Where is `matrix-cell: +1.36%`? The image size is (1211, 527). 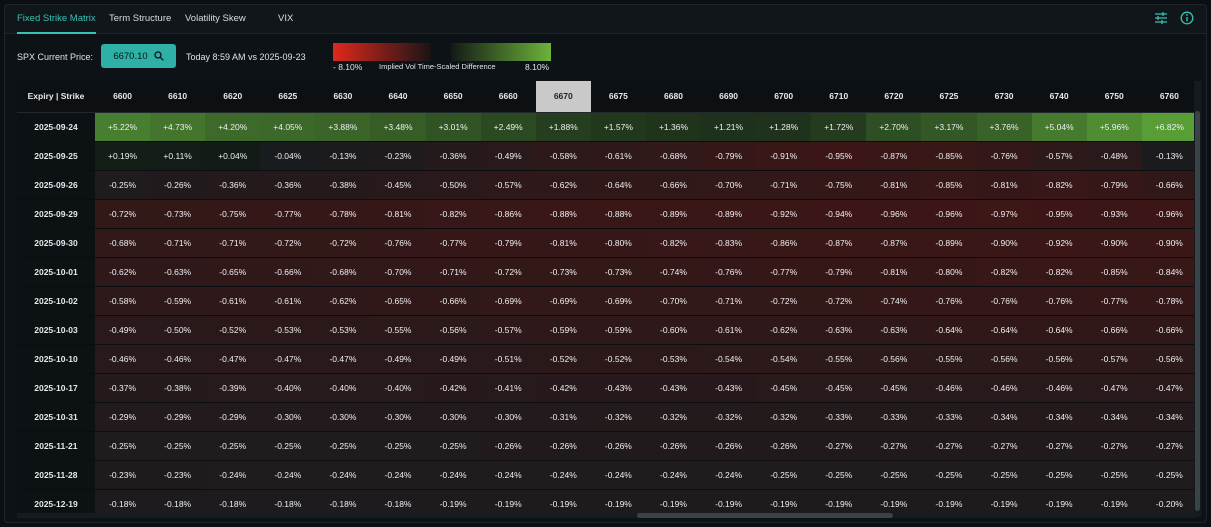
matrix-cell: +1.36% is located at coordinates (673, 127).